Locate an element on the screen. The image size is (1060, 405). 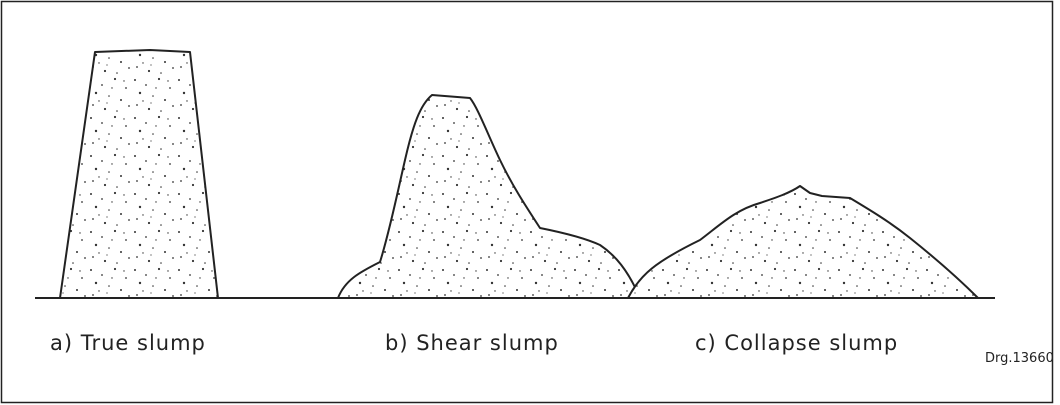
shear-slump-shape is located at coordinates (489, 196).